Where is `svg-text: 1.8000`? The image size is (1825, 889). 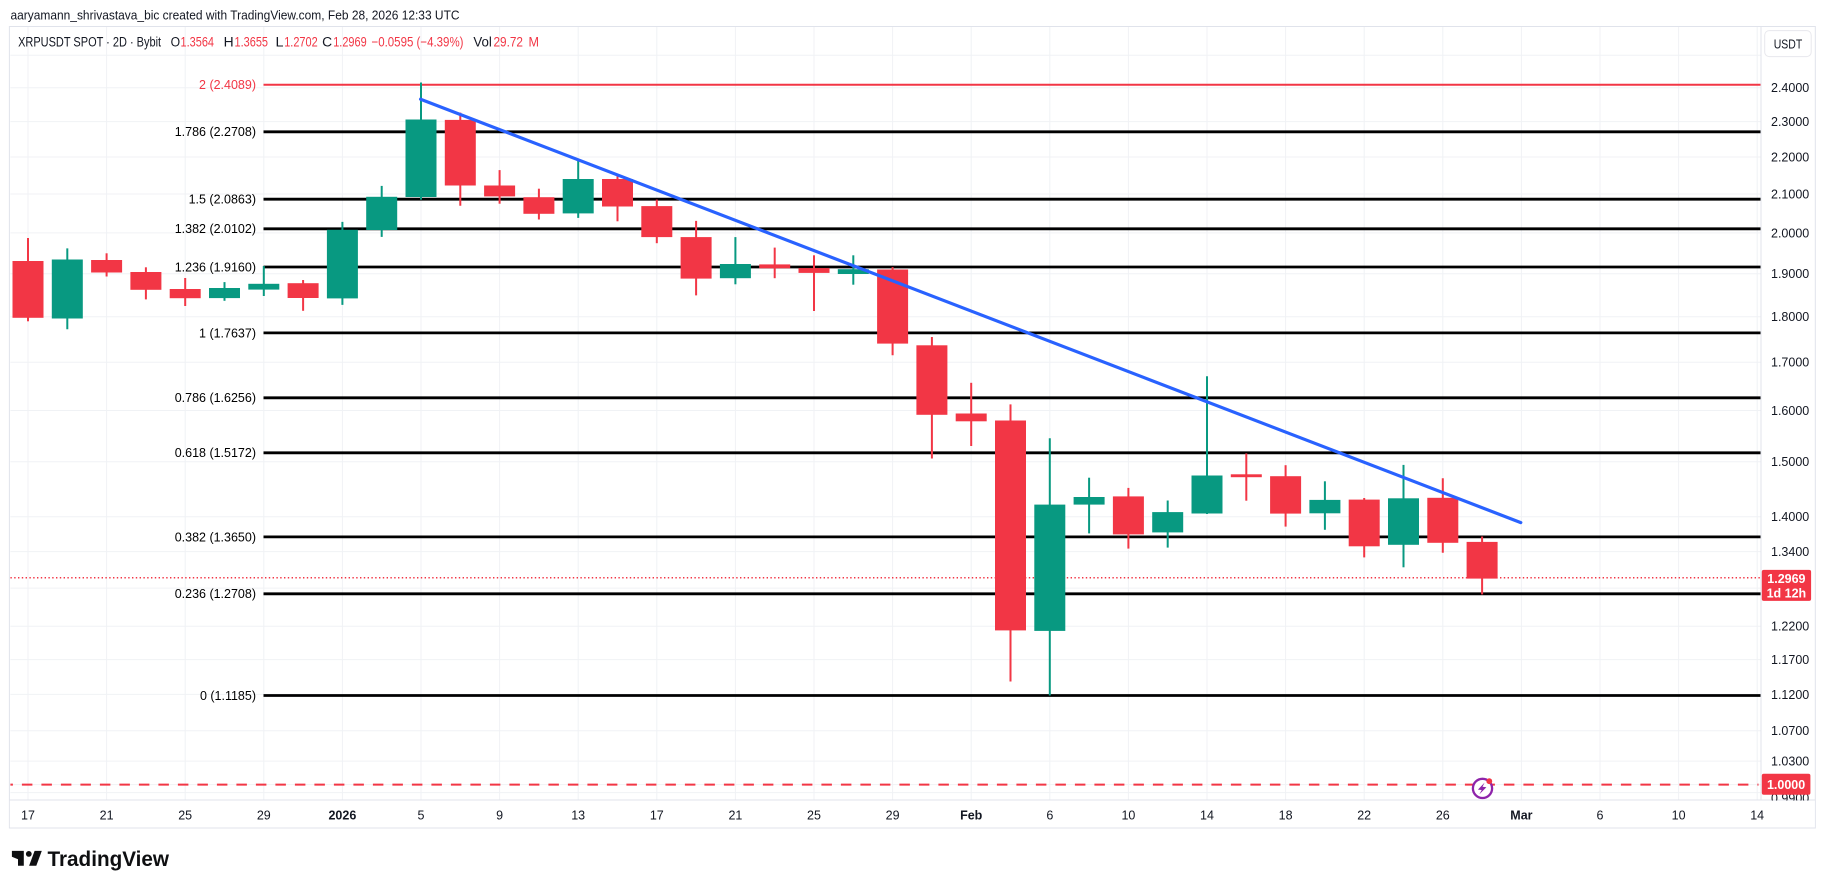 svg-text: 1.8000 is located at coordinates (1790, 317).